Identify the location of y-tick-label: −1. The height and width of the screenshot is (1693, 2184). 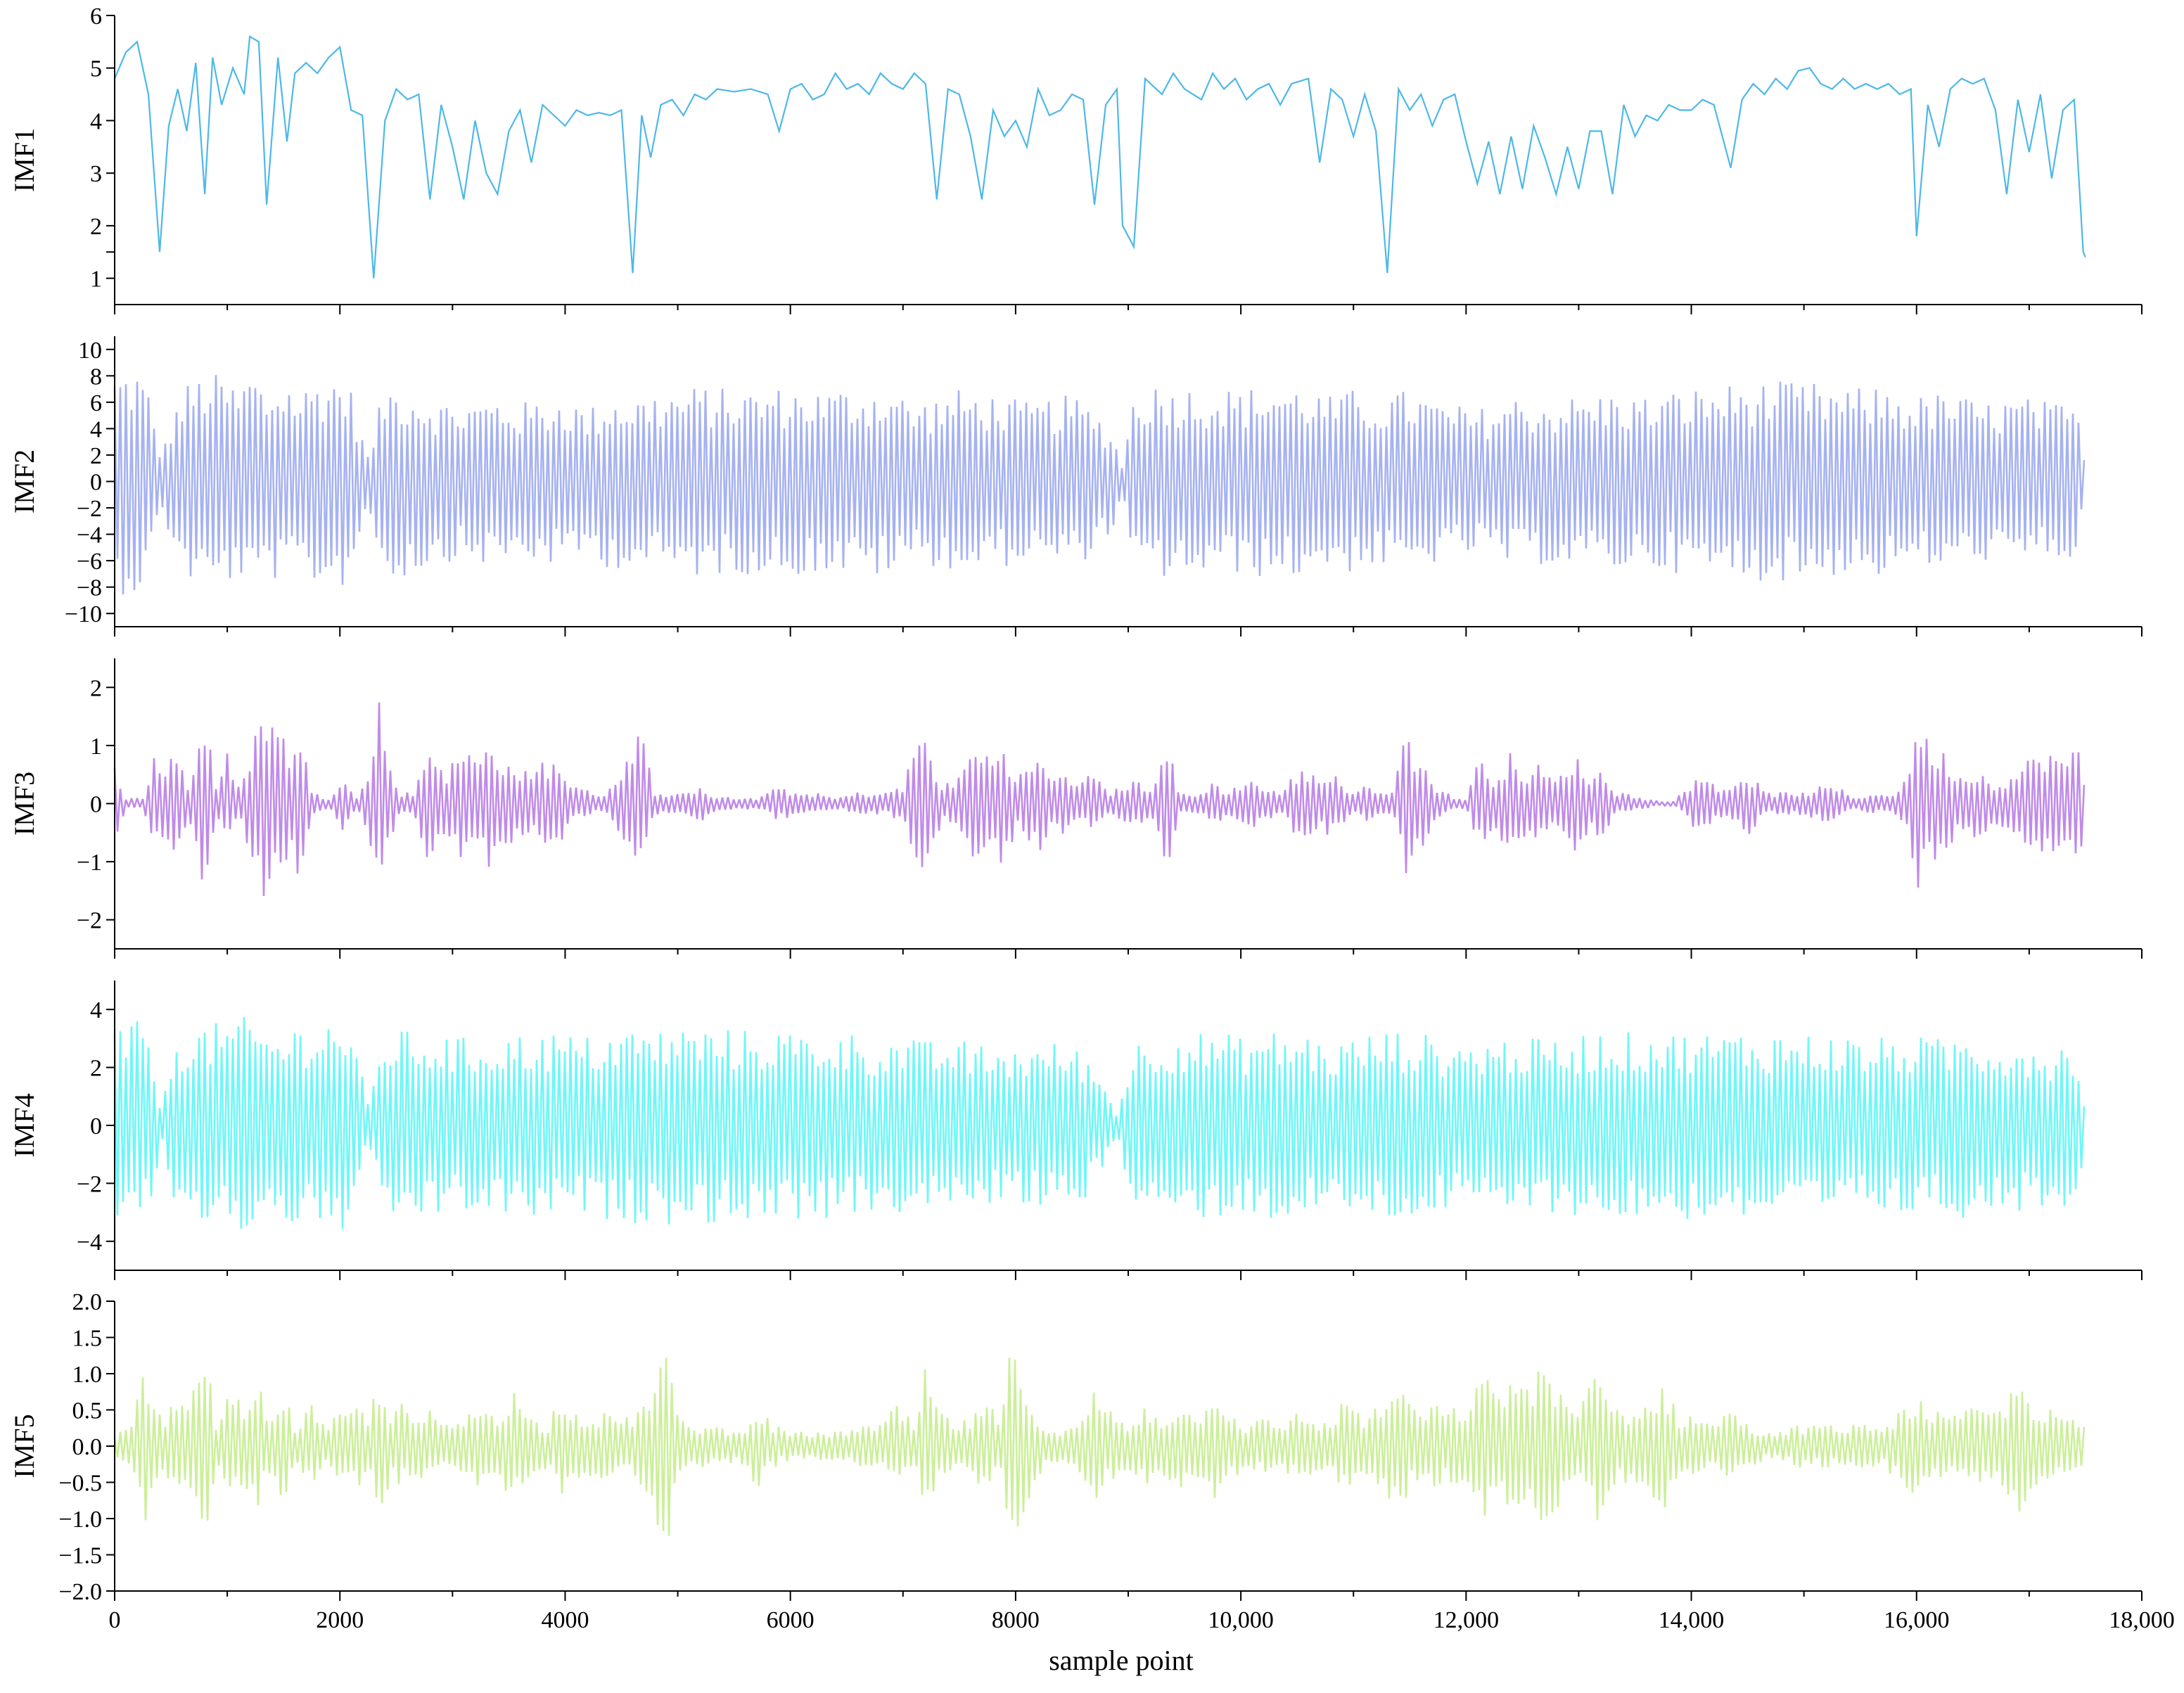
(89, 863).